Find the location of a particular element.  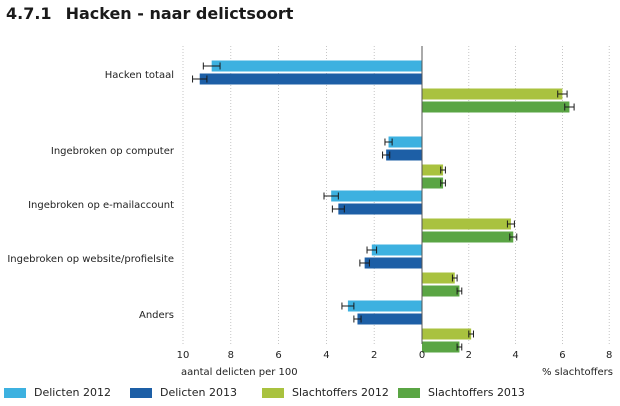

legend-label: Slachtoffers 2013 is located at coordinates (476, 392).